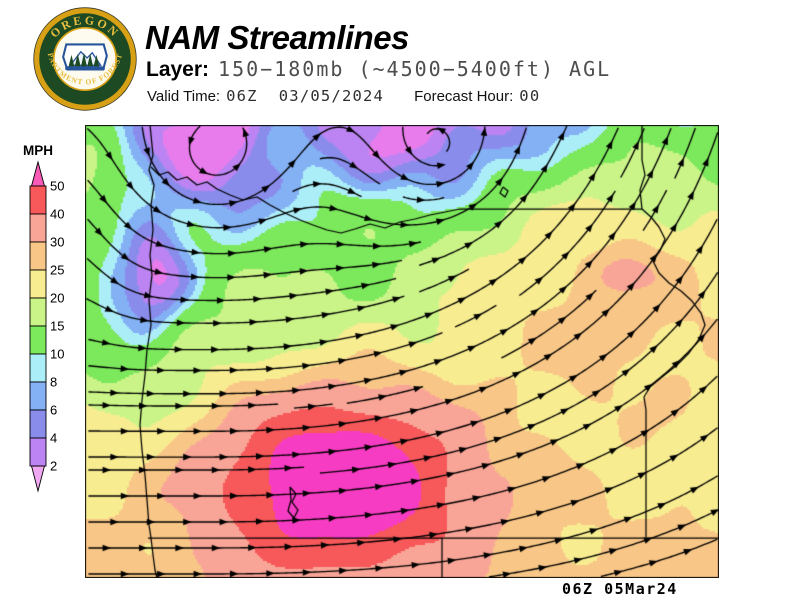 The width and height of the screenshot is (800, 600). Describe the element at coordinates (57, 326) in the screenshot. I see `legend-tick-label: 15` at that location.